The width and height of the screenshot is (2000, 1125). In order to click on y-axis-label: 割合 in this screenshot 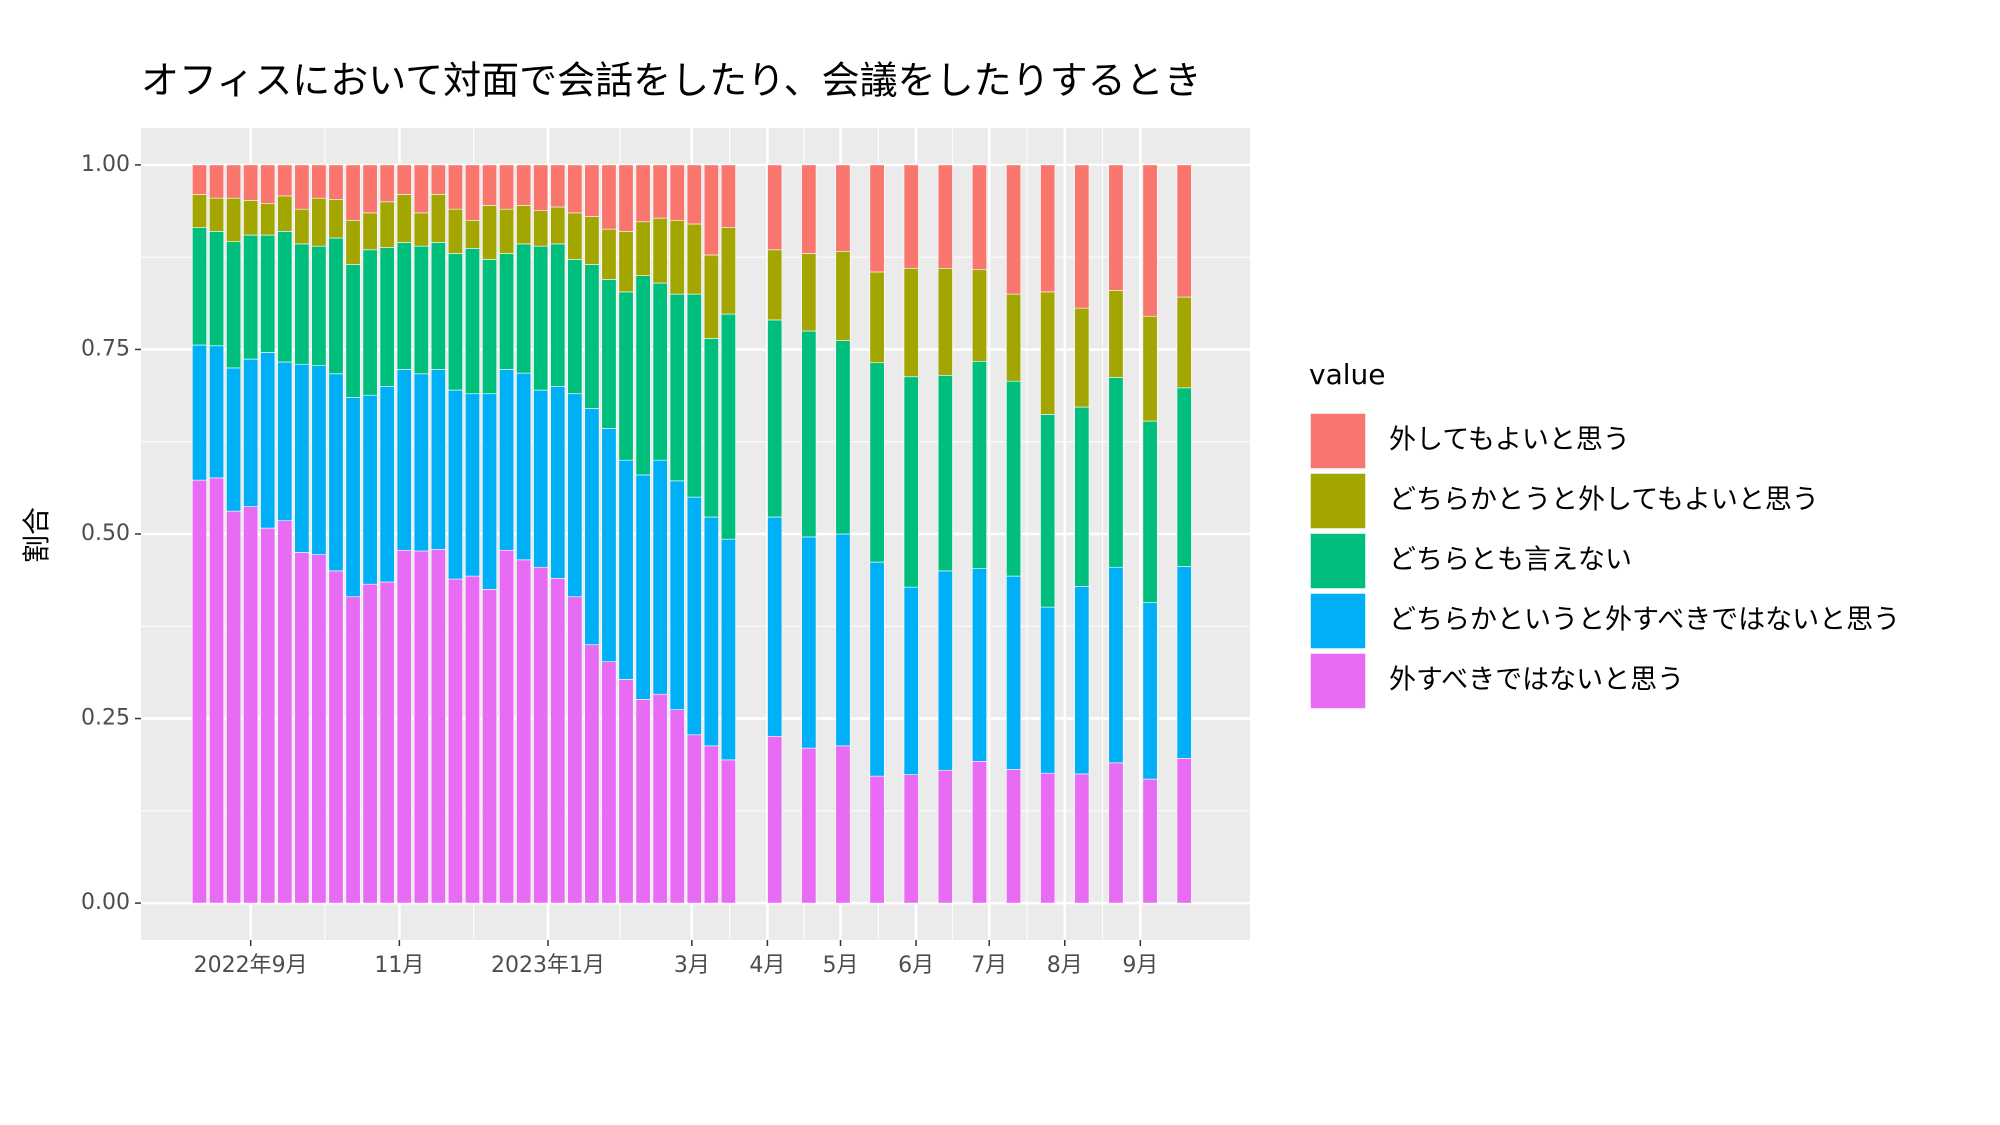, I will do `click(36, 535)`.